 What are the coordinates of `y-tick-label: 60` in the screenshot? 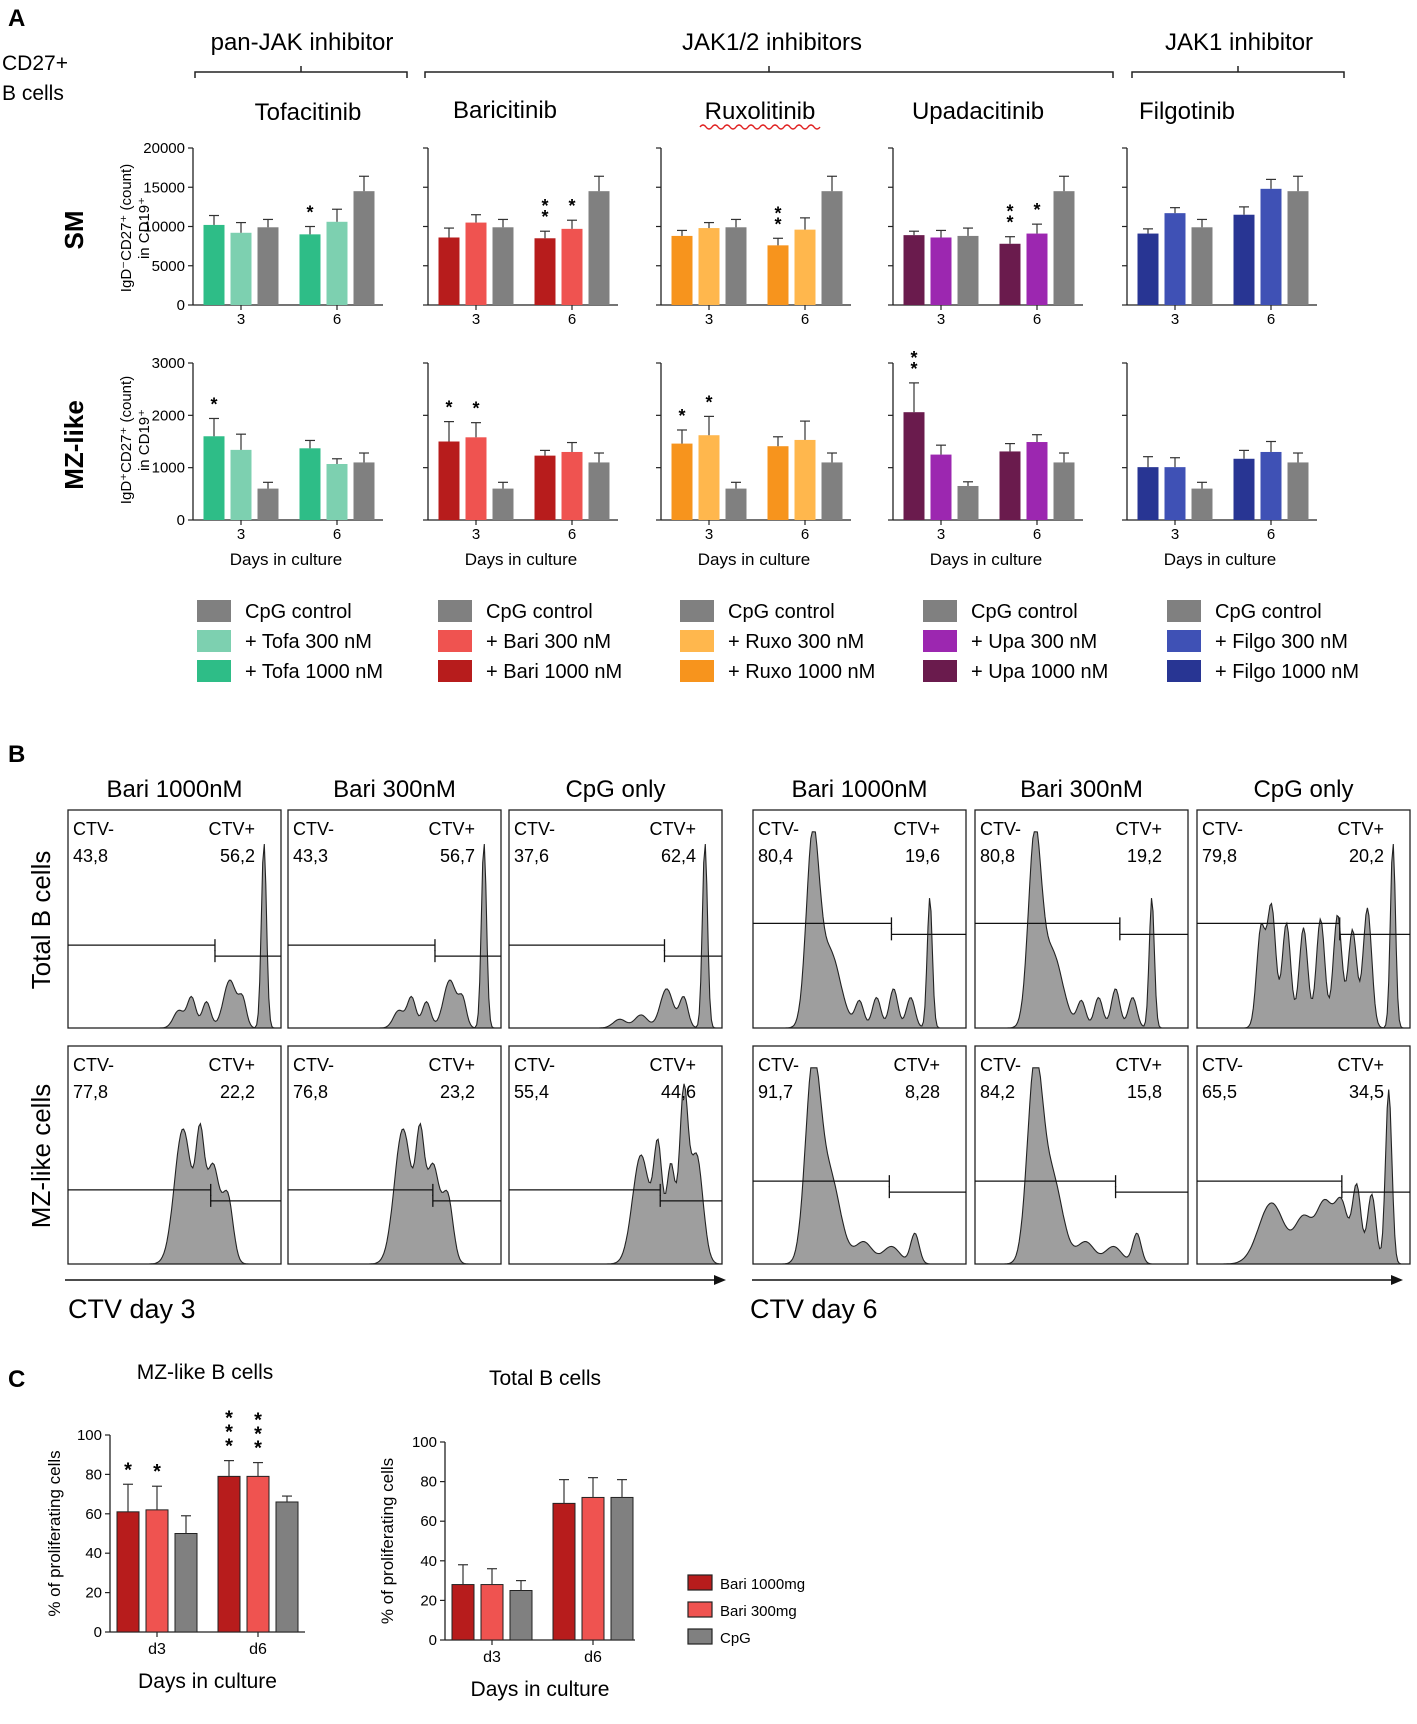 It's located at (428, 1521).